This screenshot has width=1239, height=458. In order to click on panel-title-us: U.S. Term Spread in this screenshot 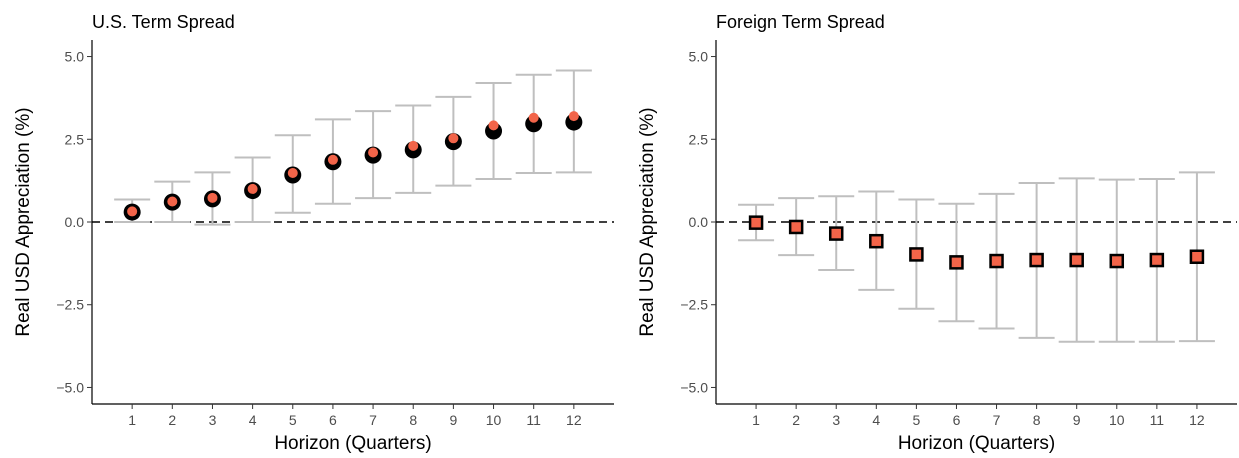, I will do `click(163, 22)`.